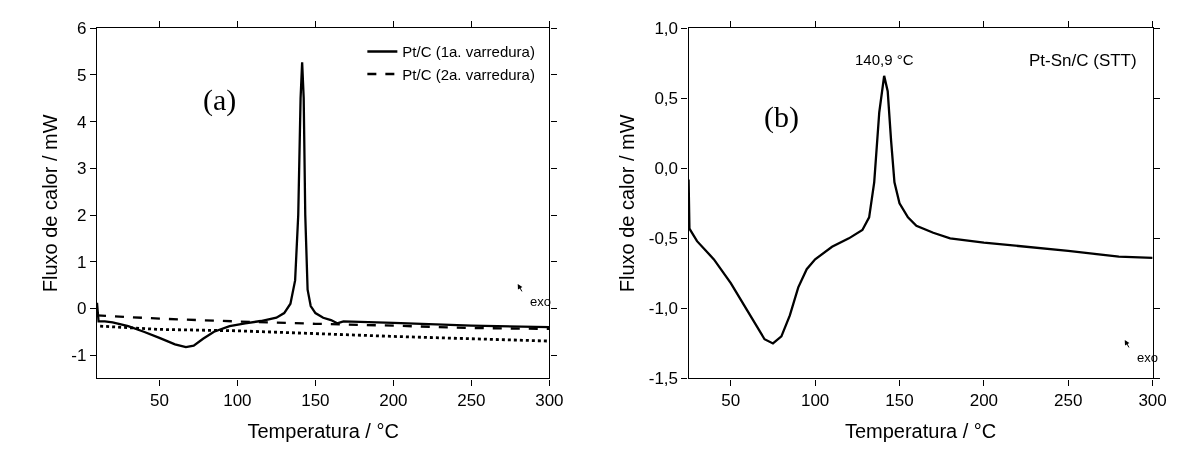 This screenshot has width=1194, height=452. What do you see at coordinates (220, 100) in the screenshot?
I see `annotation: (a)` at bounding box center [220, 100].